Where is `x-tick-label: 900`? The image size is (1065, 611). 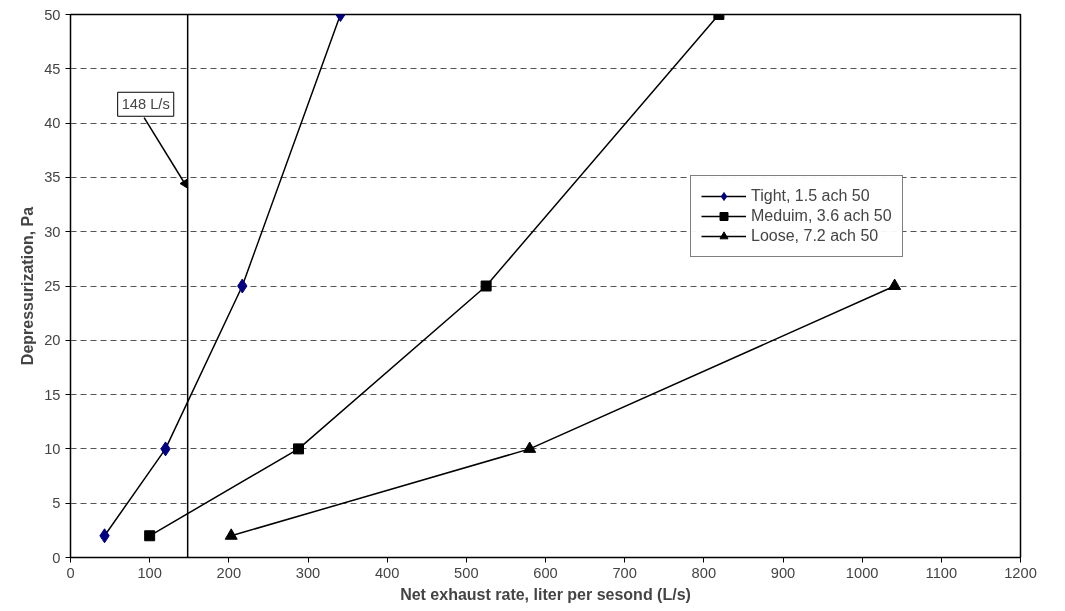 x-tick-label: 900 is located at coordinates (783, 572).